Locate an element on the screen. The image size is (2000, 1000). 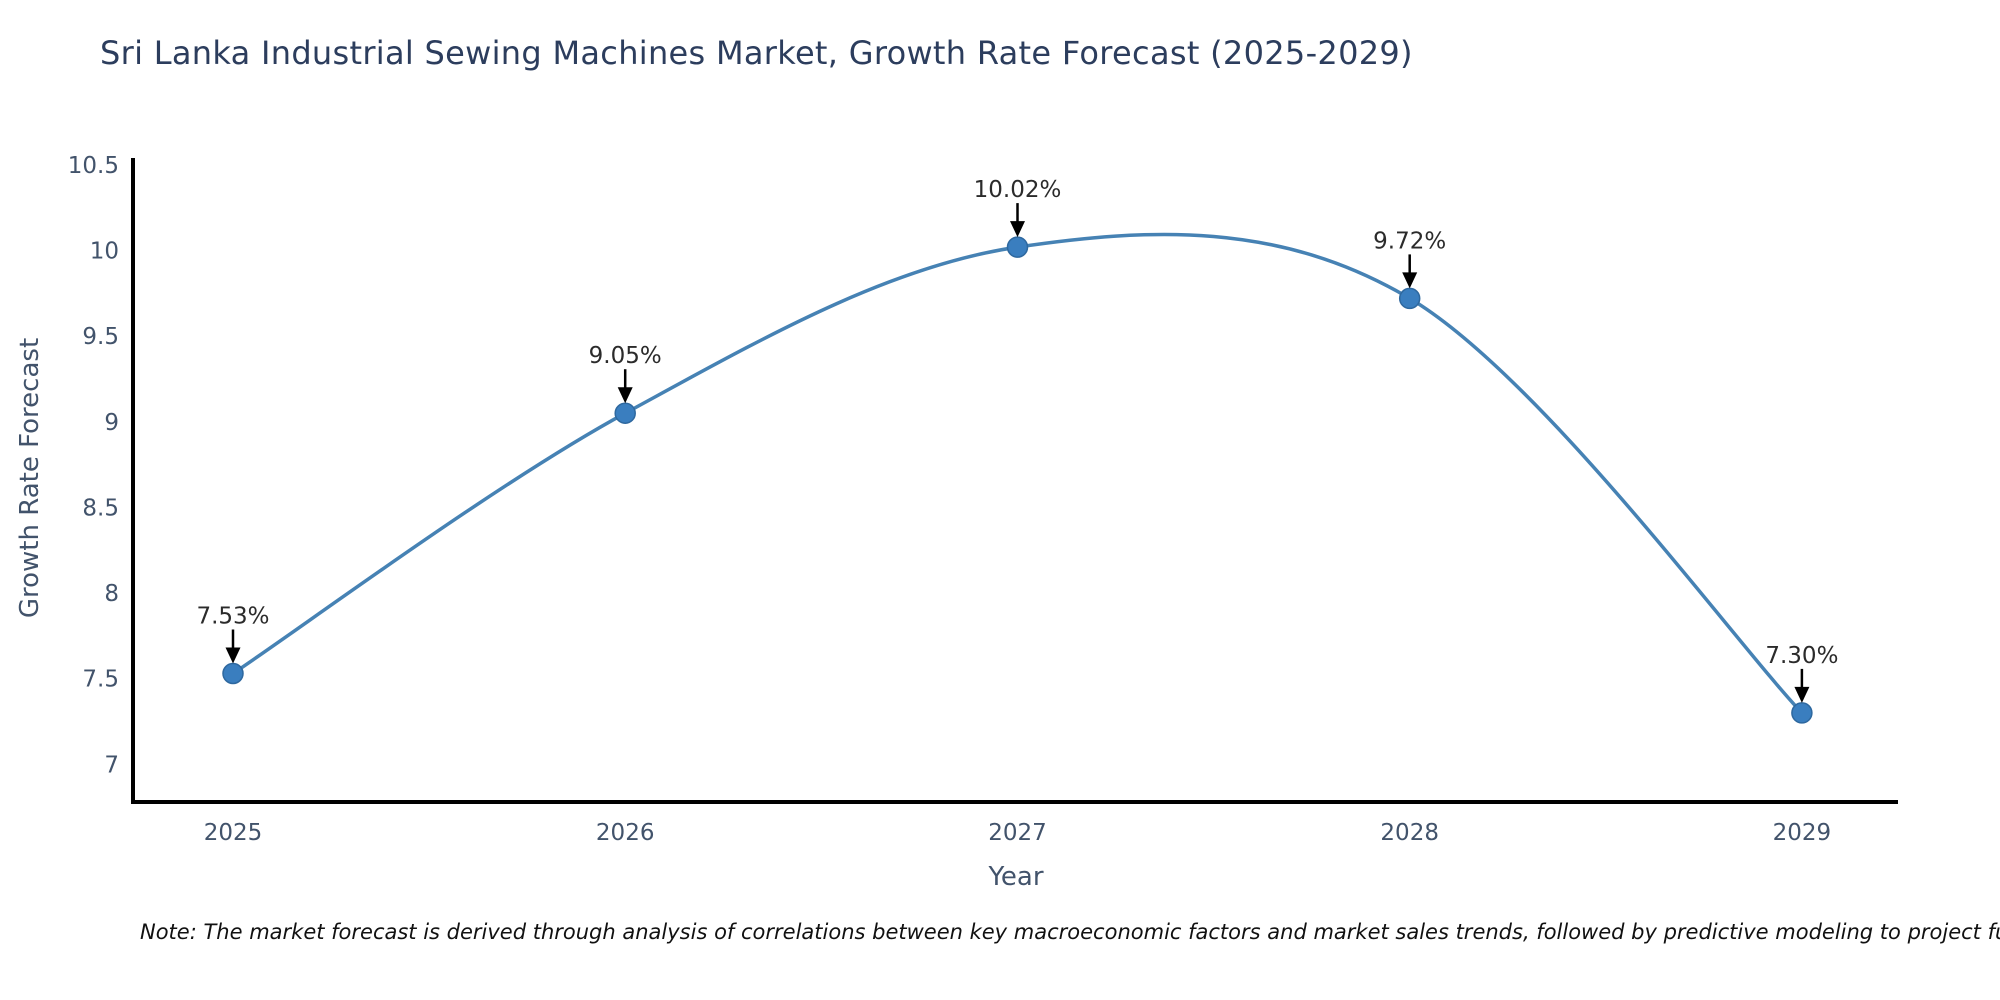
y-tick-label: 8 is located at coordinates (111, 594).